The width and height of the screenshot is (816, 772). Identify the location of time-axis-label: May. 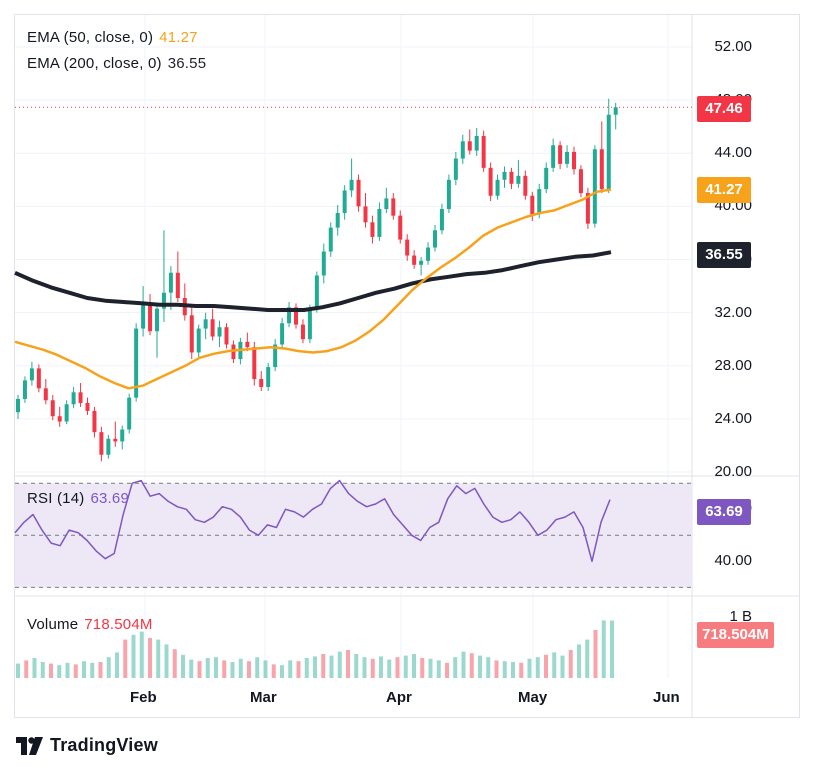
(533, 697).